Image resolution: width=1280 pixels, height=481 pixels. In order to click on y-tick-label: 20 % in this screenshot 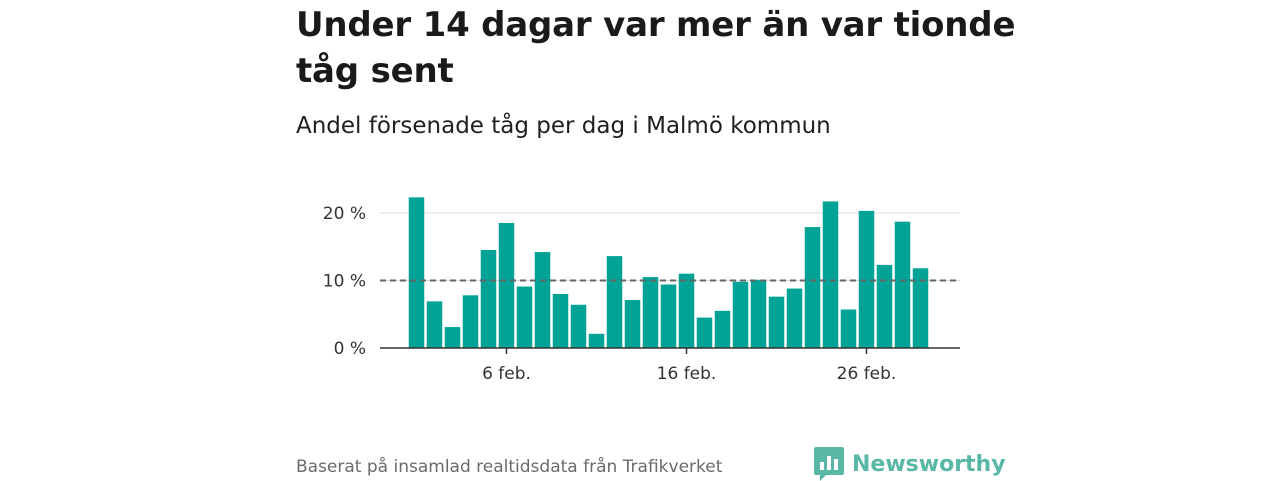, I will do `click(344, 214)`.